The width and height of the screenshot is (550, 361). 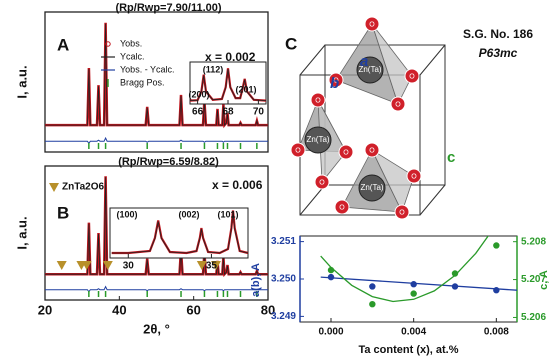 What do you see at coordinates (193, 309) in the screenshot?
I see `x-tick-label: 60` at bounding box center [193, 309].